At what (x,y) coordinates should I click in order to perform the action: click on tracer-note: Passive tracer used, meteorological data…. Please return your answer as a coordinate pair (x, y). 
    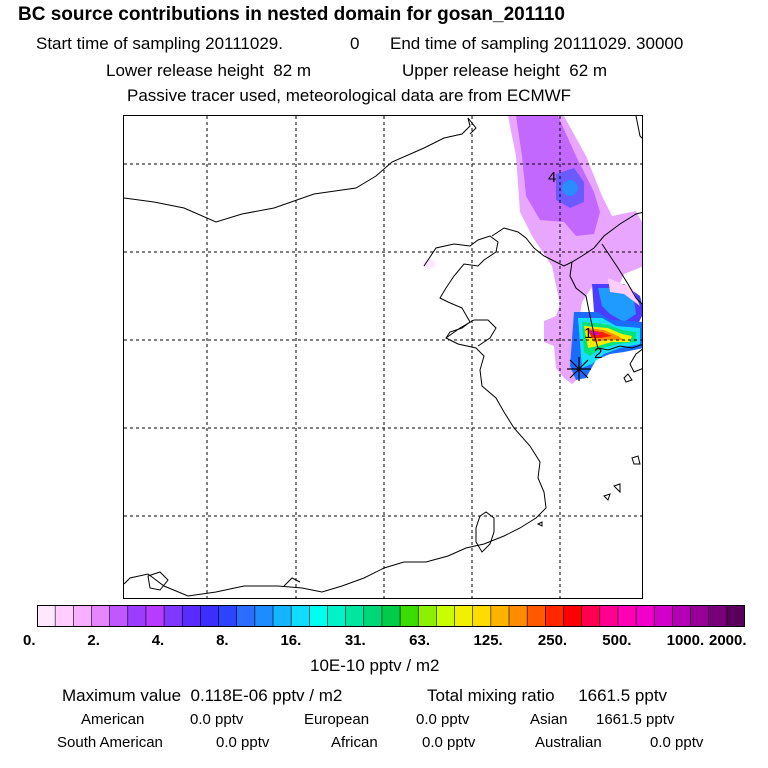
    Looking at the image, I should click on (349, 95).